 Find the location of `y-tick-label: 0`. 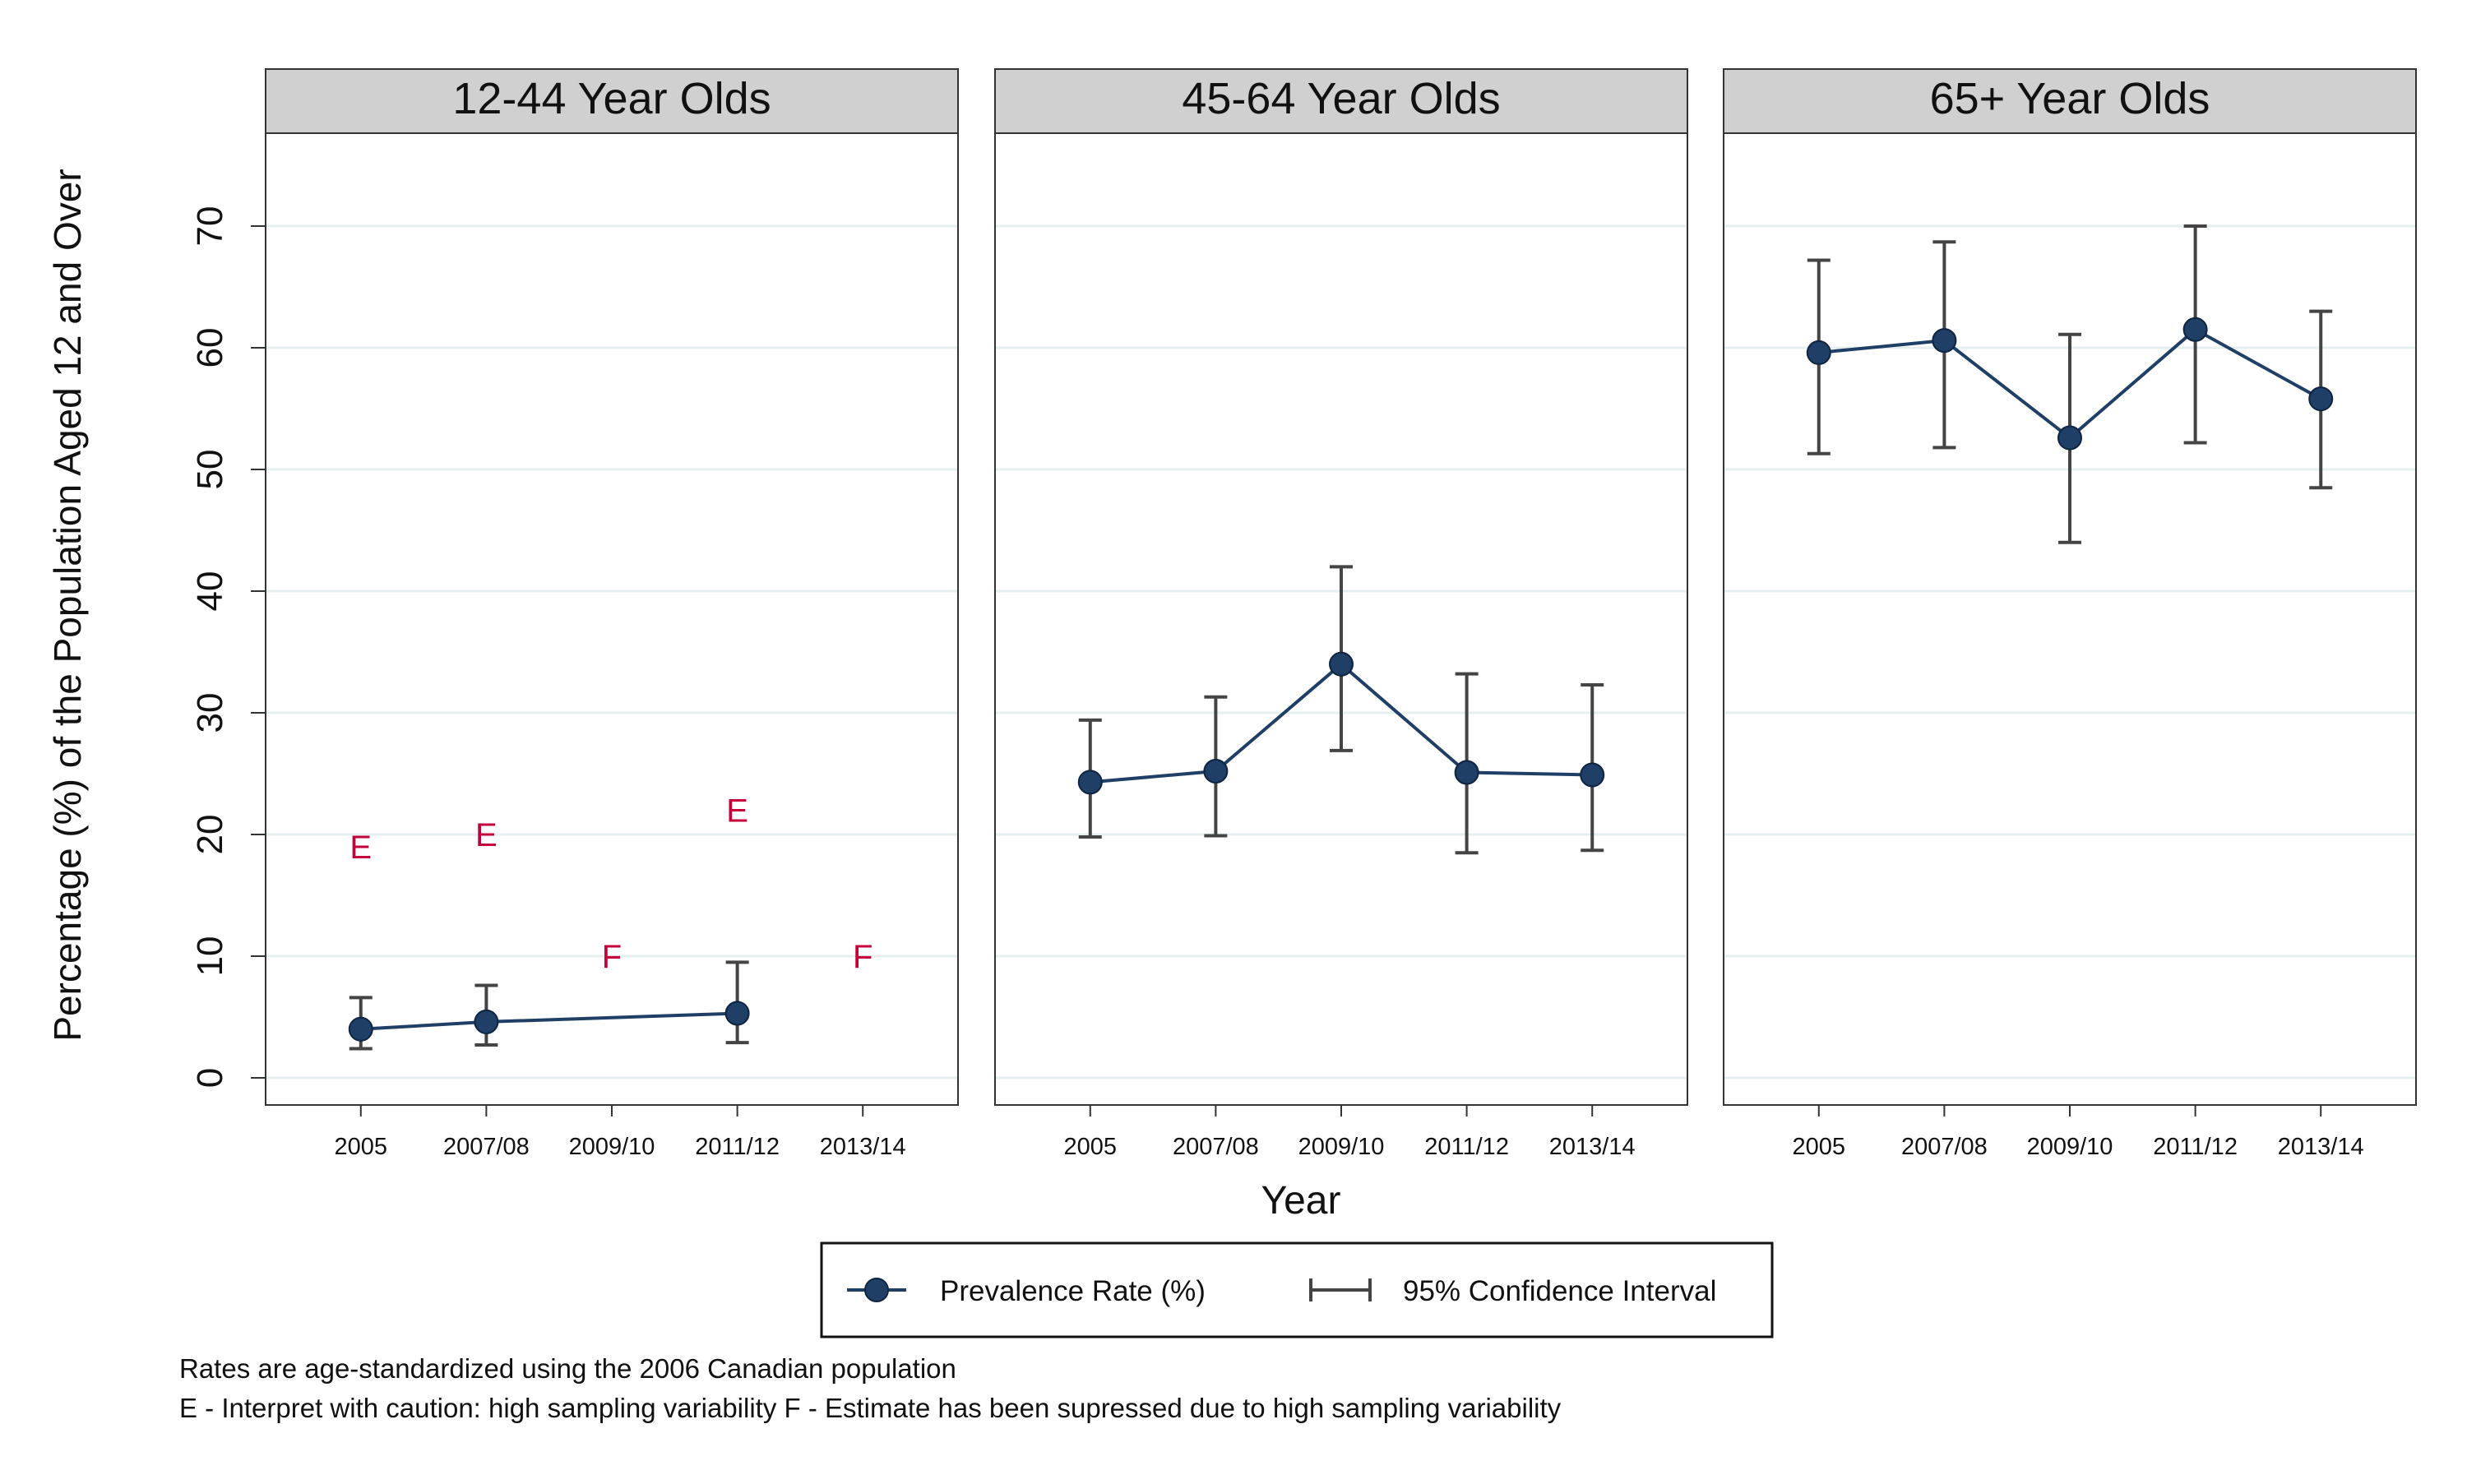

y-tick-label: 0 is located at coordinates (210, 1078).